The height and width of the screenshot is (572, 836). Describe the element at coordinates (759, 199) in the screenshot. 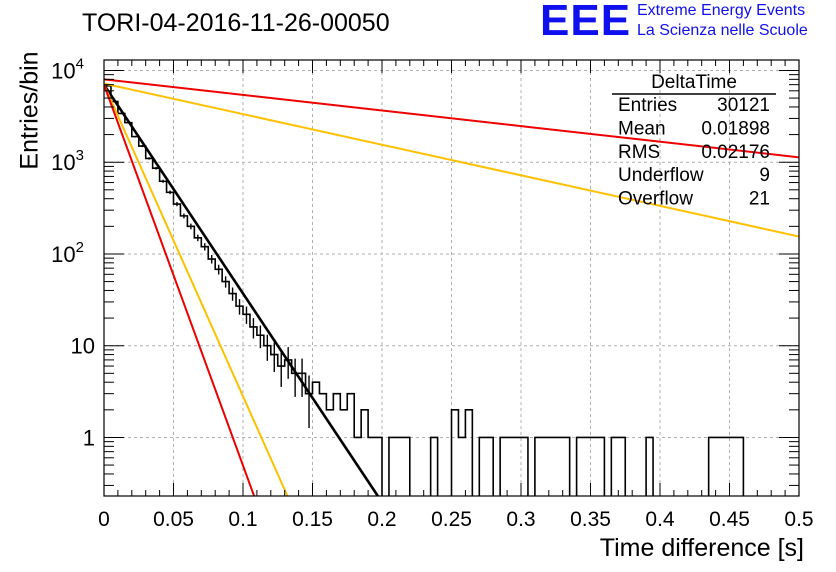

I see `stats-row-value: 21` at that location.